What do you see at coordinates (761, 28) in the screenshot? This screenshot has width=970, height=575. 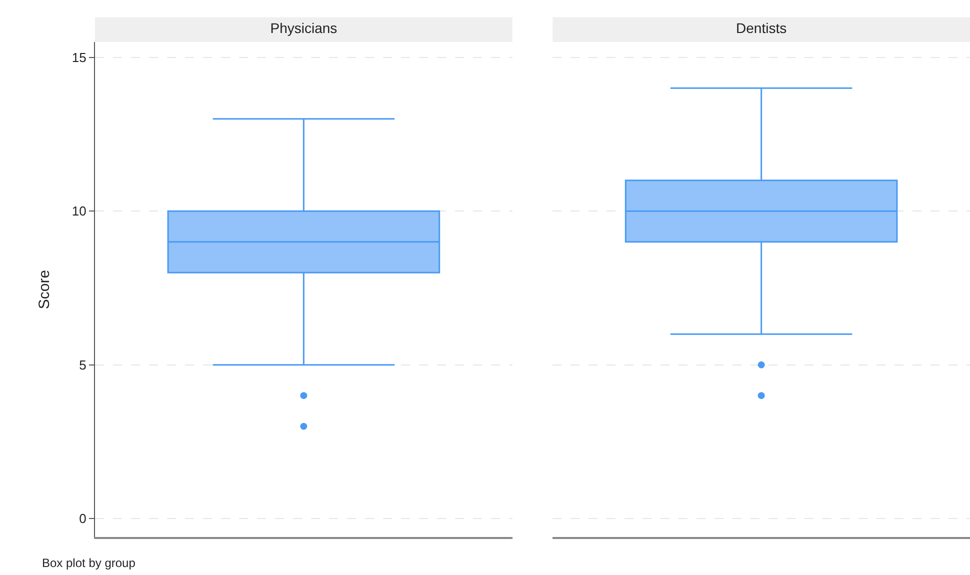 I see `x-tick-label: Dentists` at bounding box center [761, 28].